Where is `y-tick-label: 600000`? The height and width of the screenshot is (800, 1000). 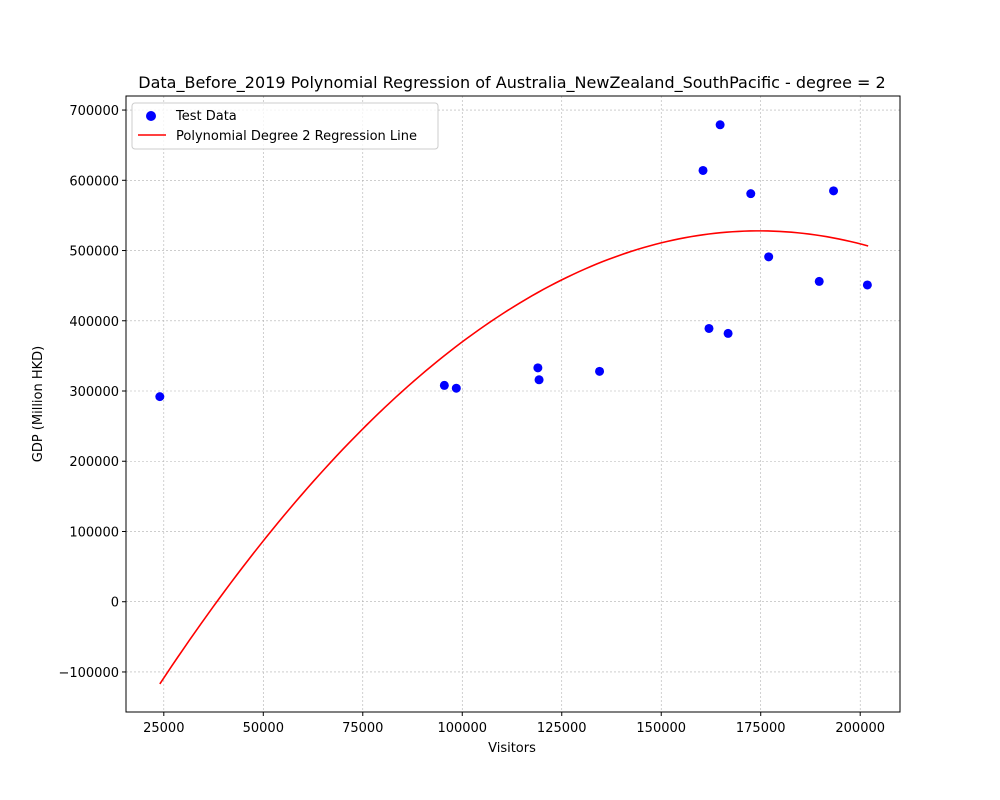 y-tick-label: 600000 is located at coordinates (94, 181).